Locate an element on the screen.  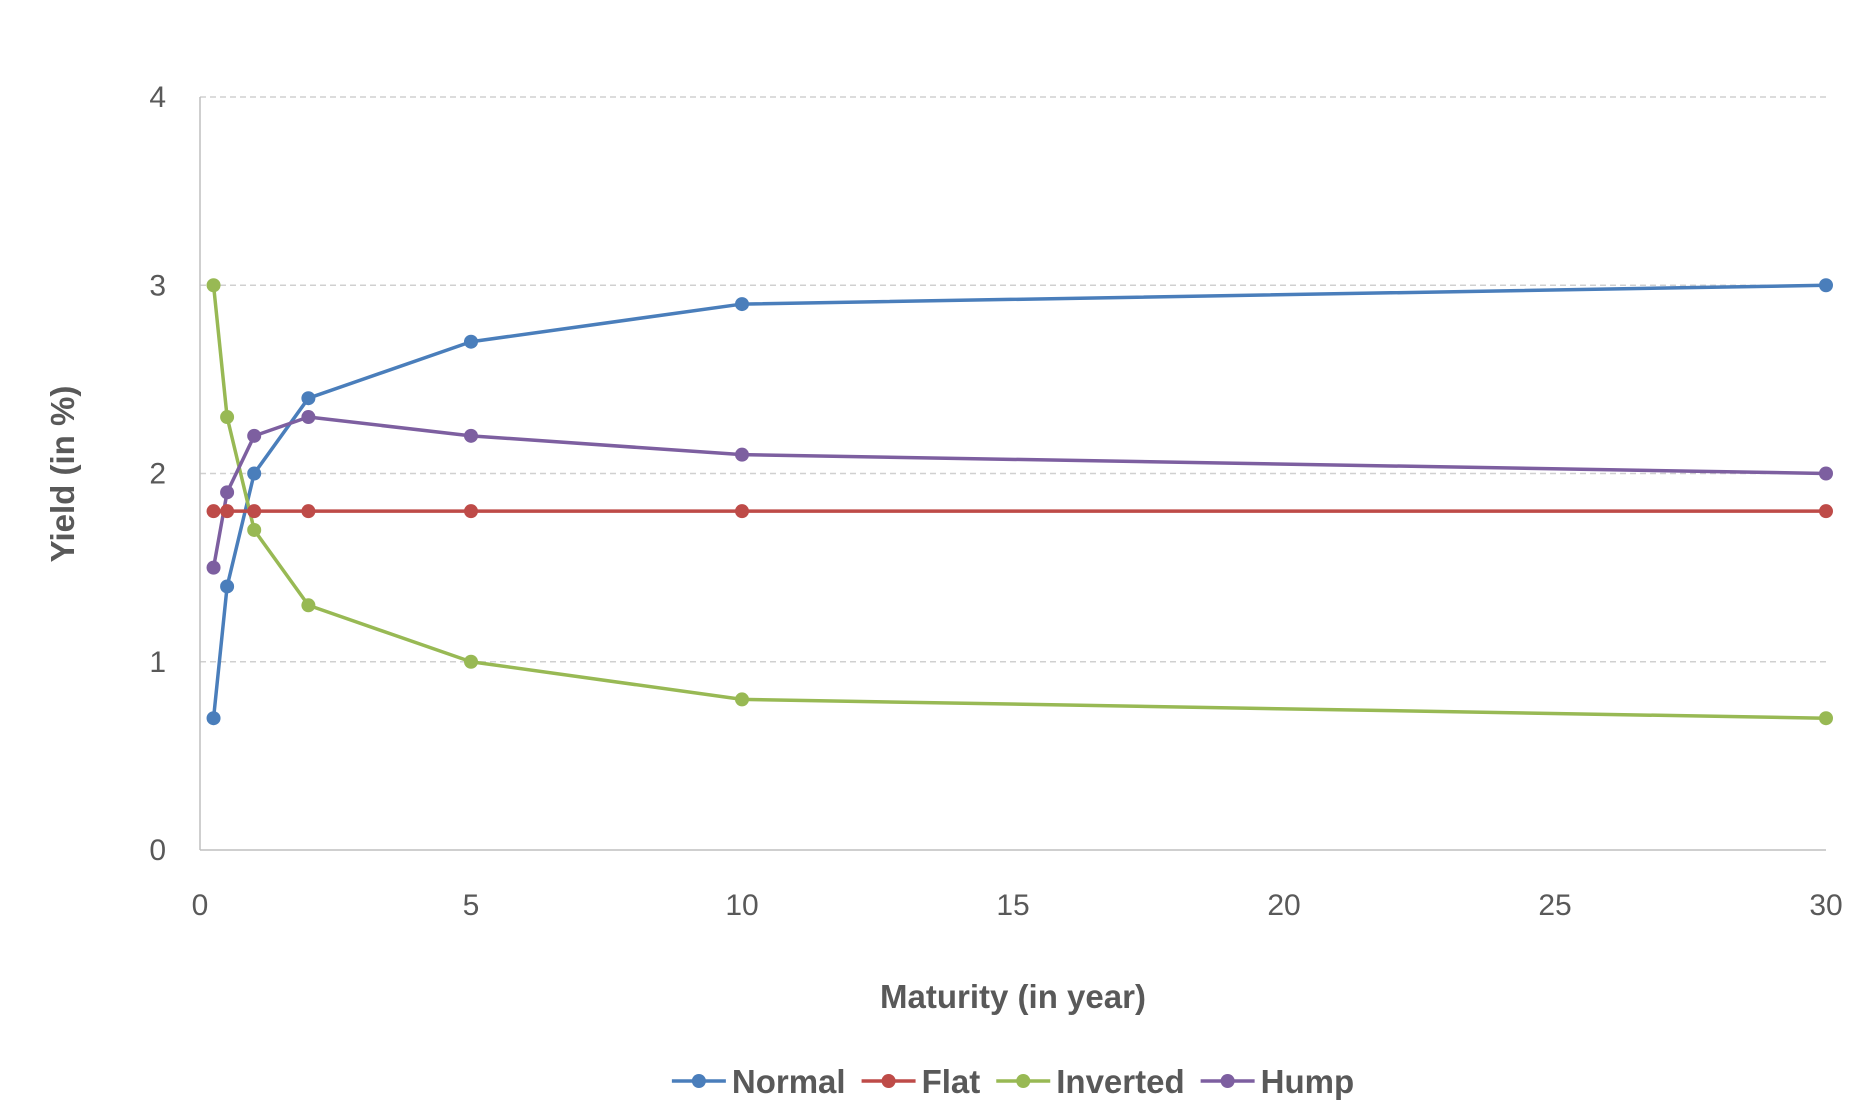
y-tick-label: 0 is located at coordinates (157, 850).